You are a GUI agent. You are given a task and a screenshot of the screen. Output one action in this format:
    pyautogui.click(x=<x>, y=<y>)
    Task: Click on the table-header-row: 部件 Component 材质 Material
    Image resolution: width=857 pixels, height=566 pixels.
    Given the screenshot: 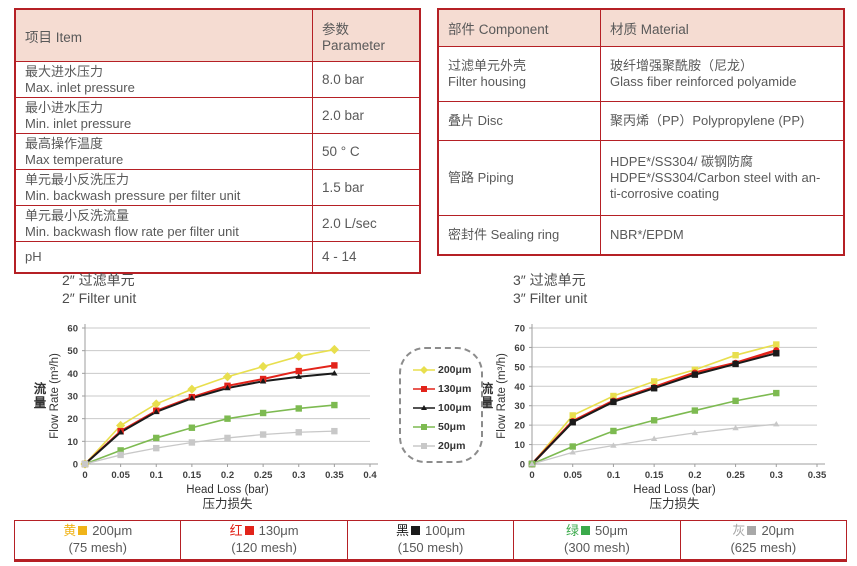 What is the action you would take?
    pyautogui.click(x=641, y=27)
    